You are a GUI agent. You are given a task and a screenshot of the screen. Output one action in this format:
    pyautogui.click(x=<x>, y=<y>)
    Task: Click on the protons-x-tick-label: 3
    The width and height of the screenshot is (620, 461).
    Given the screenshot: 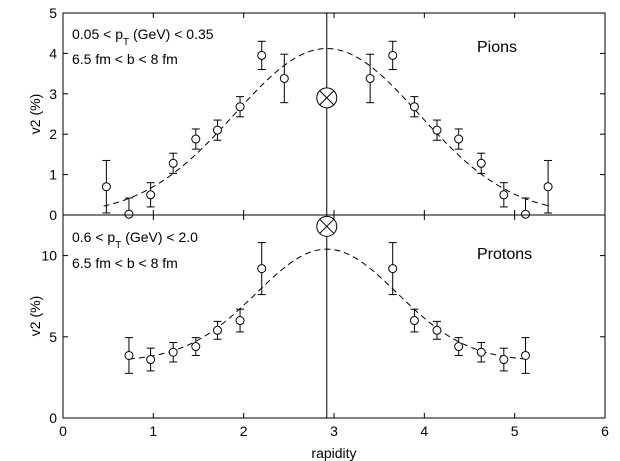 What is the action you would take?
    pyautogui.click(x=334, y=431)
    